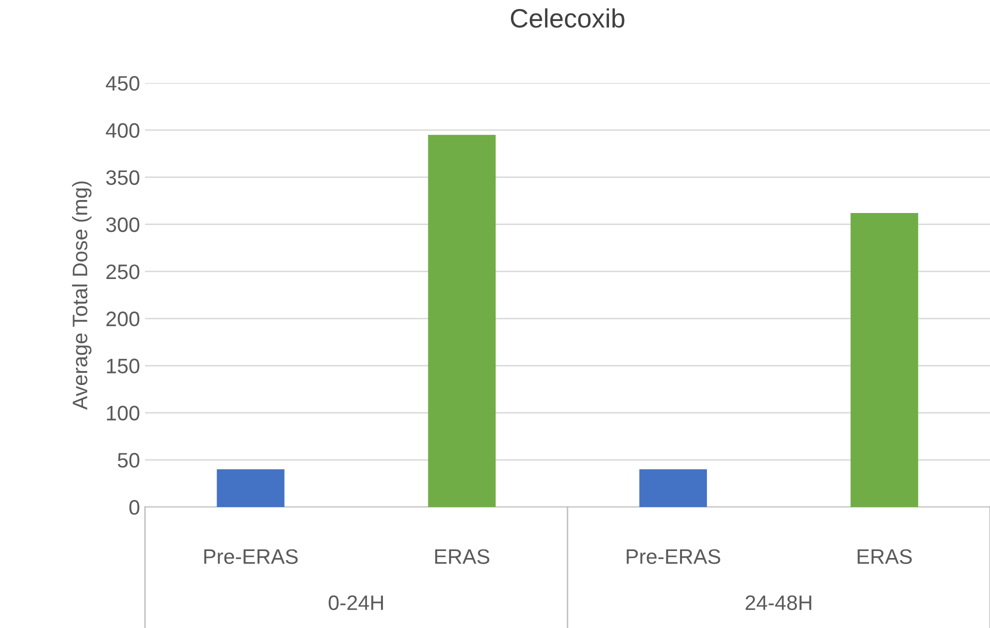 This screenshot has width=990, height=628. What do you see at coordinates (129, 460) in the screenshot?
I see `y-tick-label: 50` at bounding box center [129, 460].